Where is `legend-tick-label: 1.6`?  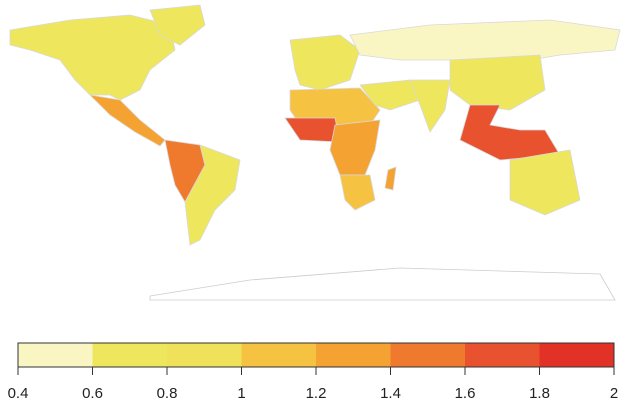
legend-tick-label: 1.6 is located at coordinates (465, 393).